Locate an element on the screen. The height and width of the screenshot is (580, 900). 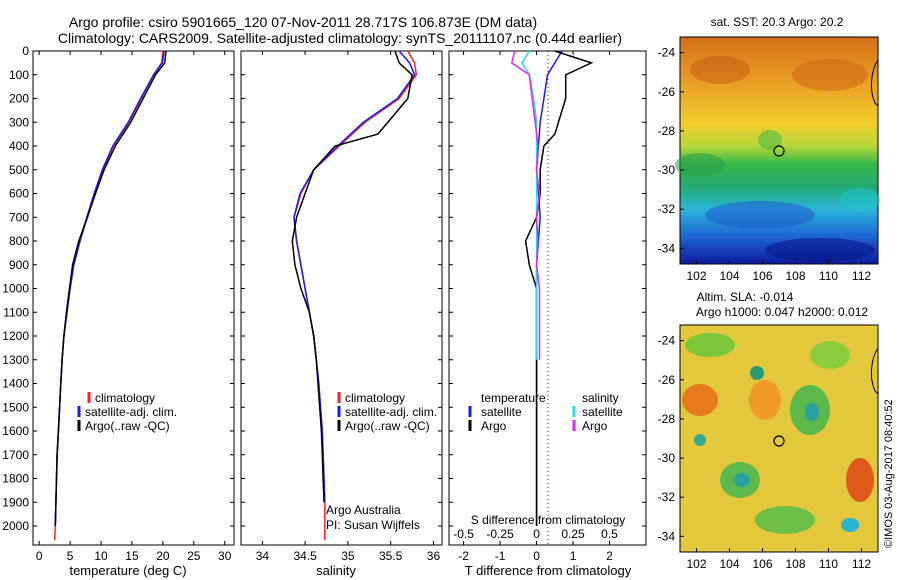
depth-tick-label: 500 is located at coordinates (19, 170).